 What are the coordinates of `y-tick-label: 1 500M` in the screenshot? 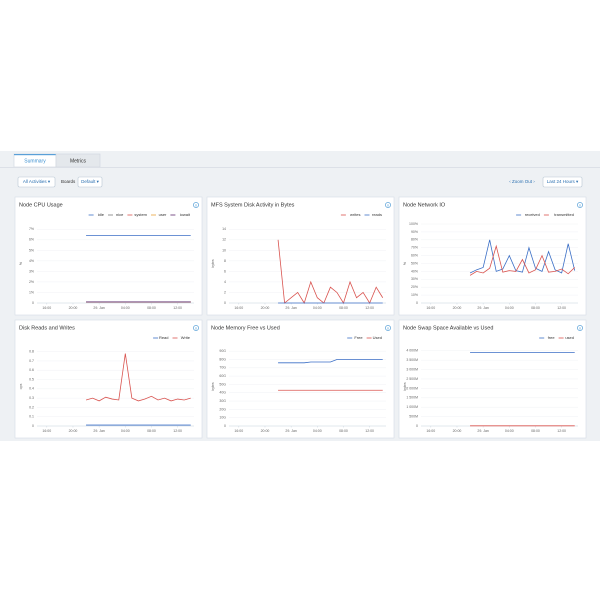 It's located at (412, 398).